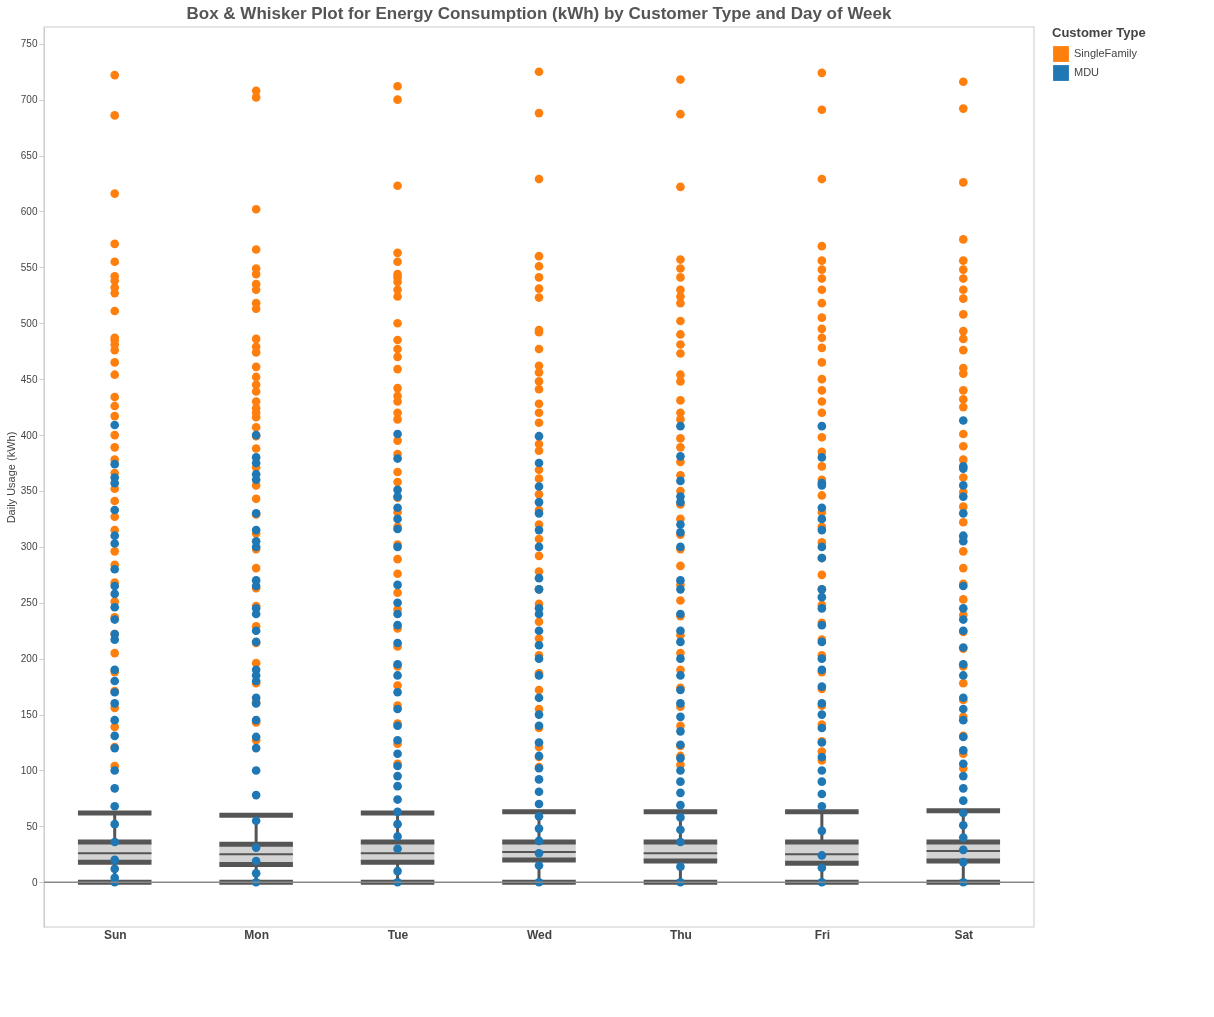 This screenshot has height=1017, width=1214. Describe the element at coordinates (29, 659) in the screenshot. I see `y-tick-label: 200` at that location.